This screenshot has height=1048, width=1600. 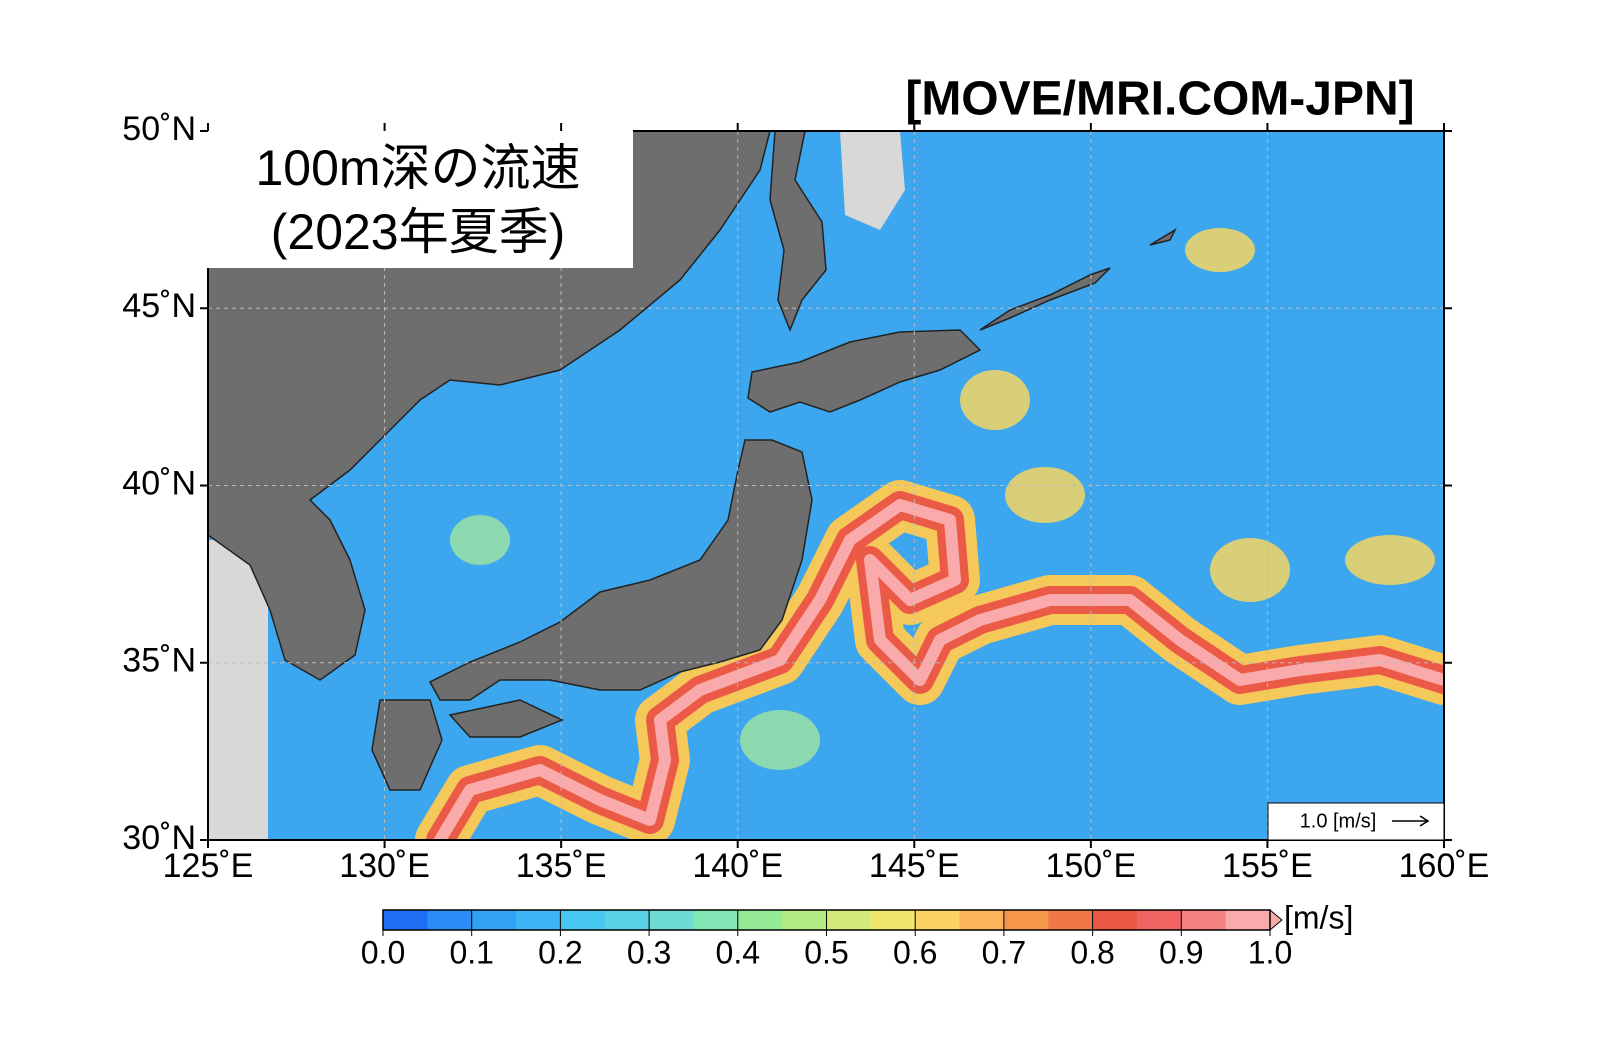 I want to click on title-box, so click(x=419, y=193).